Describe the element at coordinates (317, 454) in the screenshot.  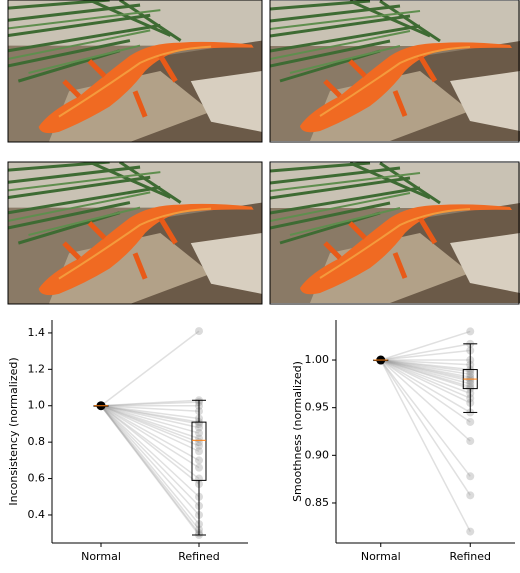
I see `y-tick-label: 0.90` at that location.